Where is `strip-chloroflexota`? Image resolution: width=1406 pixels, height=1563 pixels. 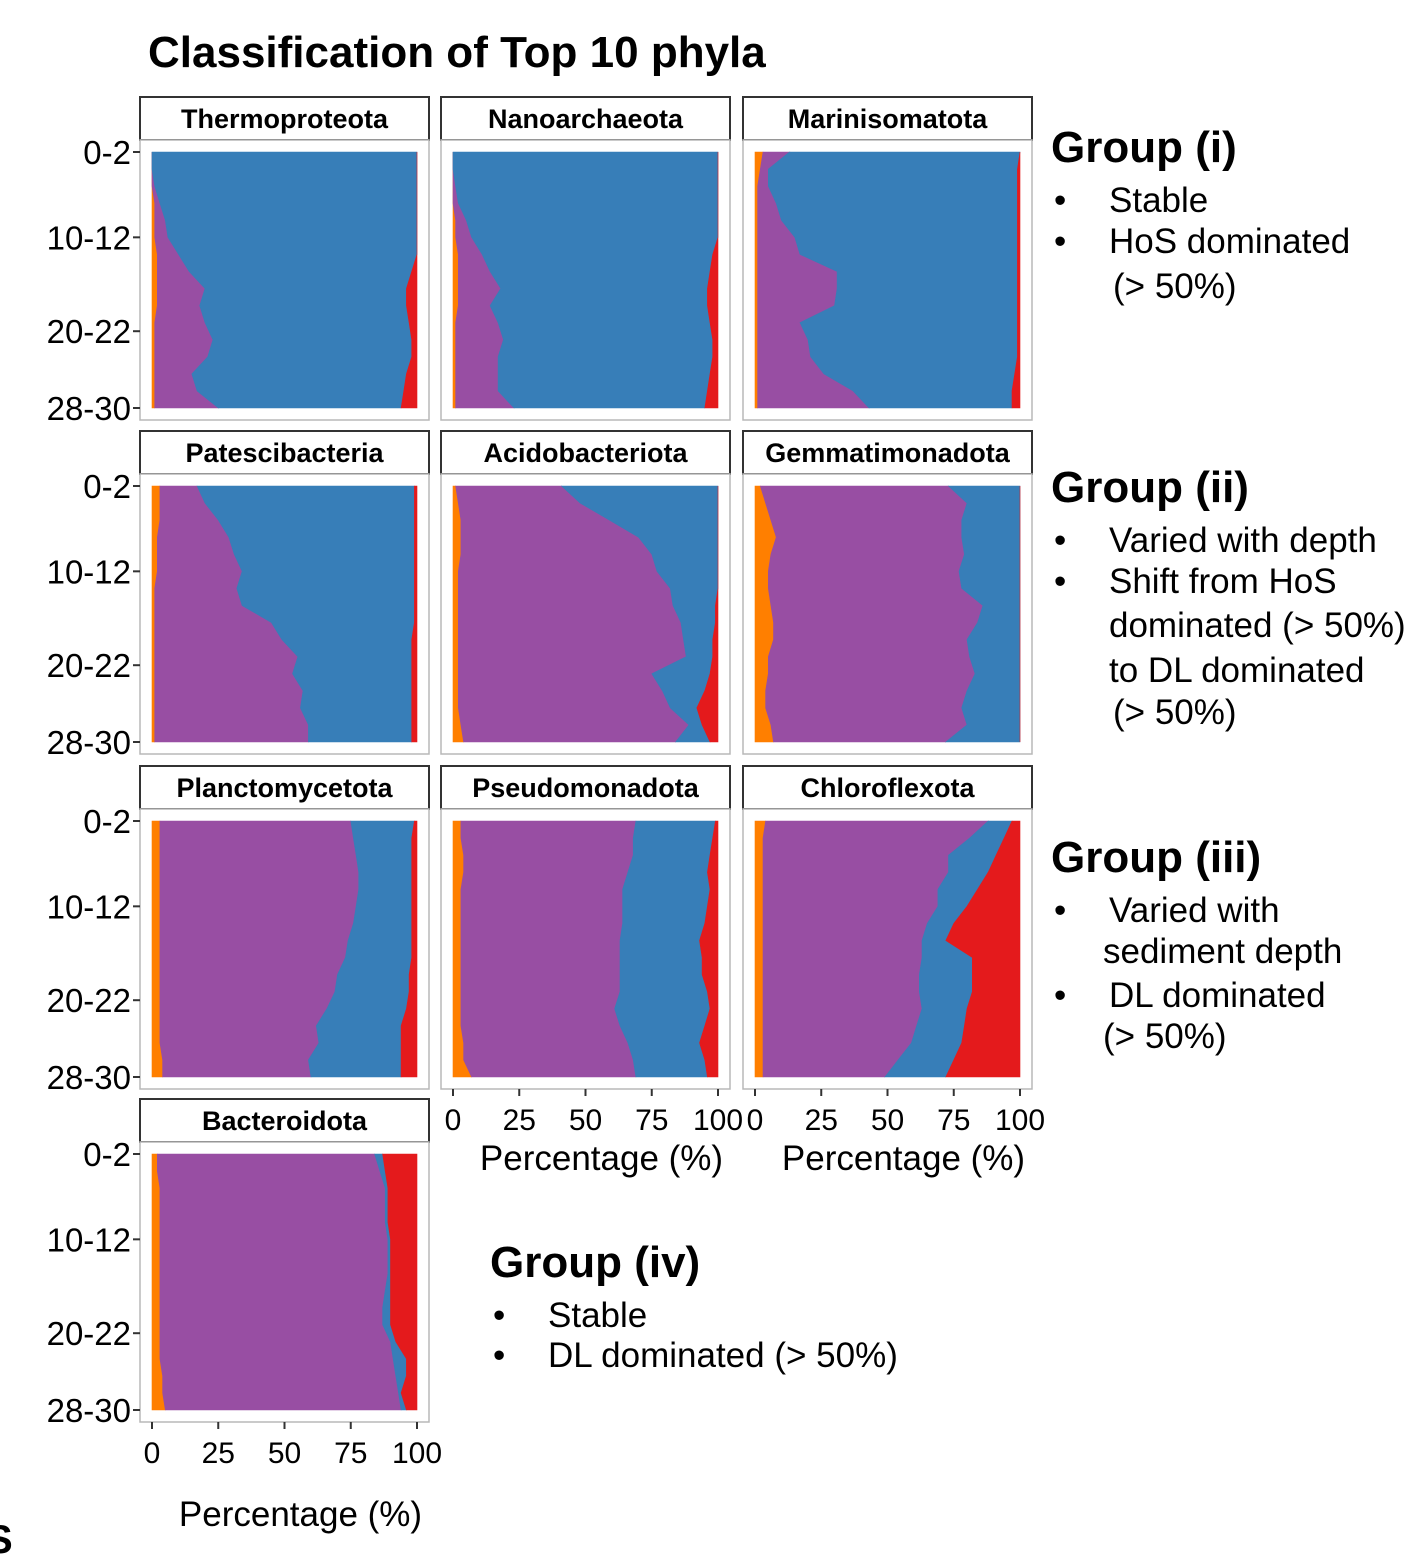 strip-chloroflexota is located at coordinates (887, 787).